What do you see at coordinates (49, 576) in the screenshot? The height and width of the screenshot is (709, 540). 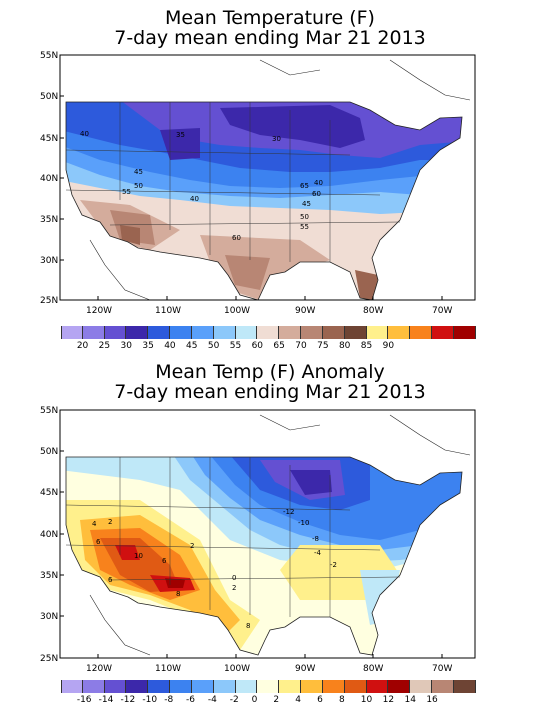 I see `panel2-lat-label: 35N` at bounding box center [49, 576].